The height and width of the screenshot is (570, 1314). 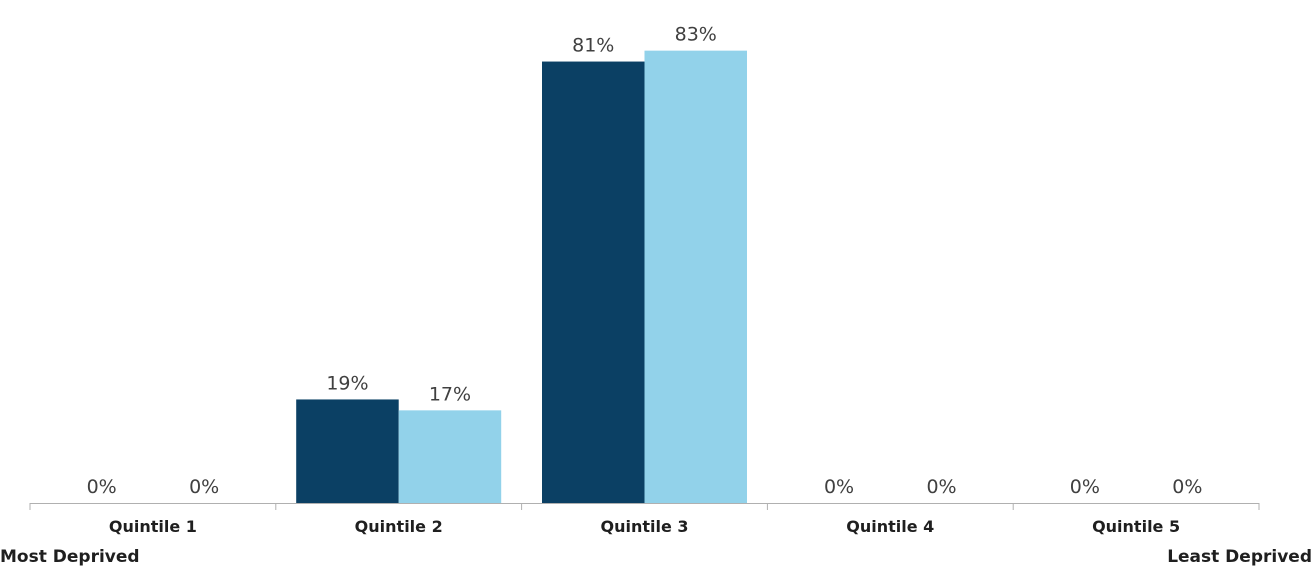 I want to click on x-axis, so click(x=644, y=506).